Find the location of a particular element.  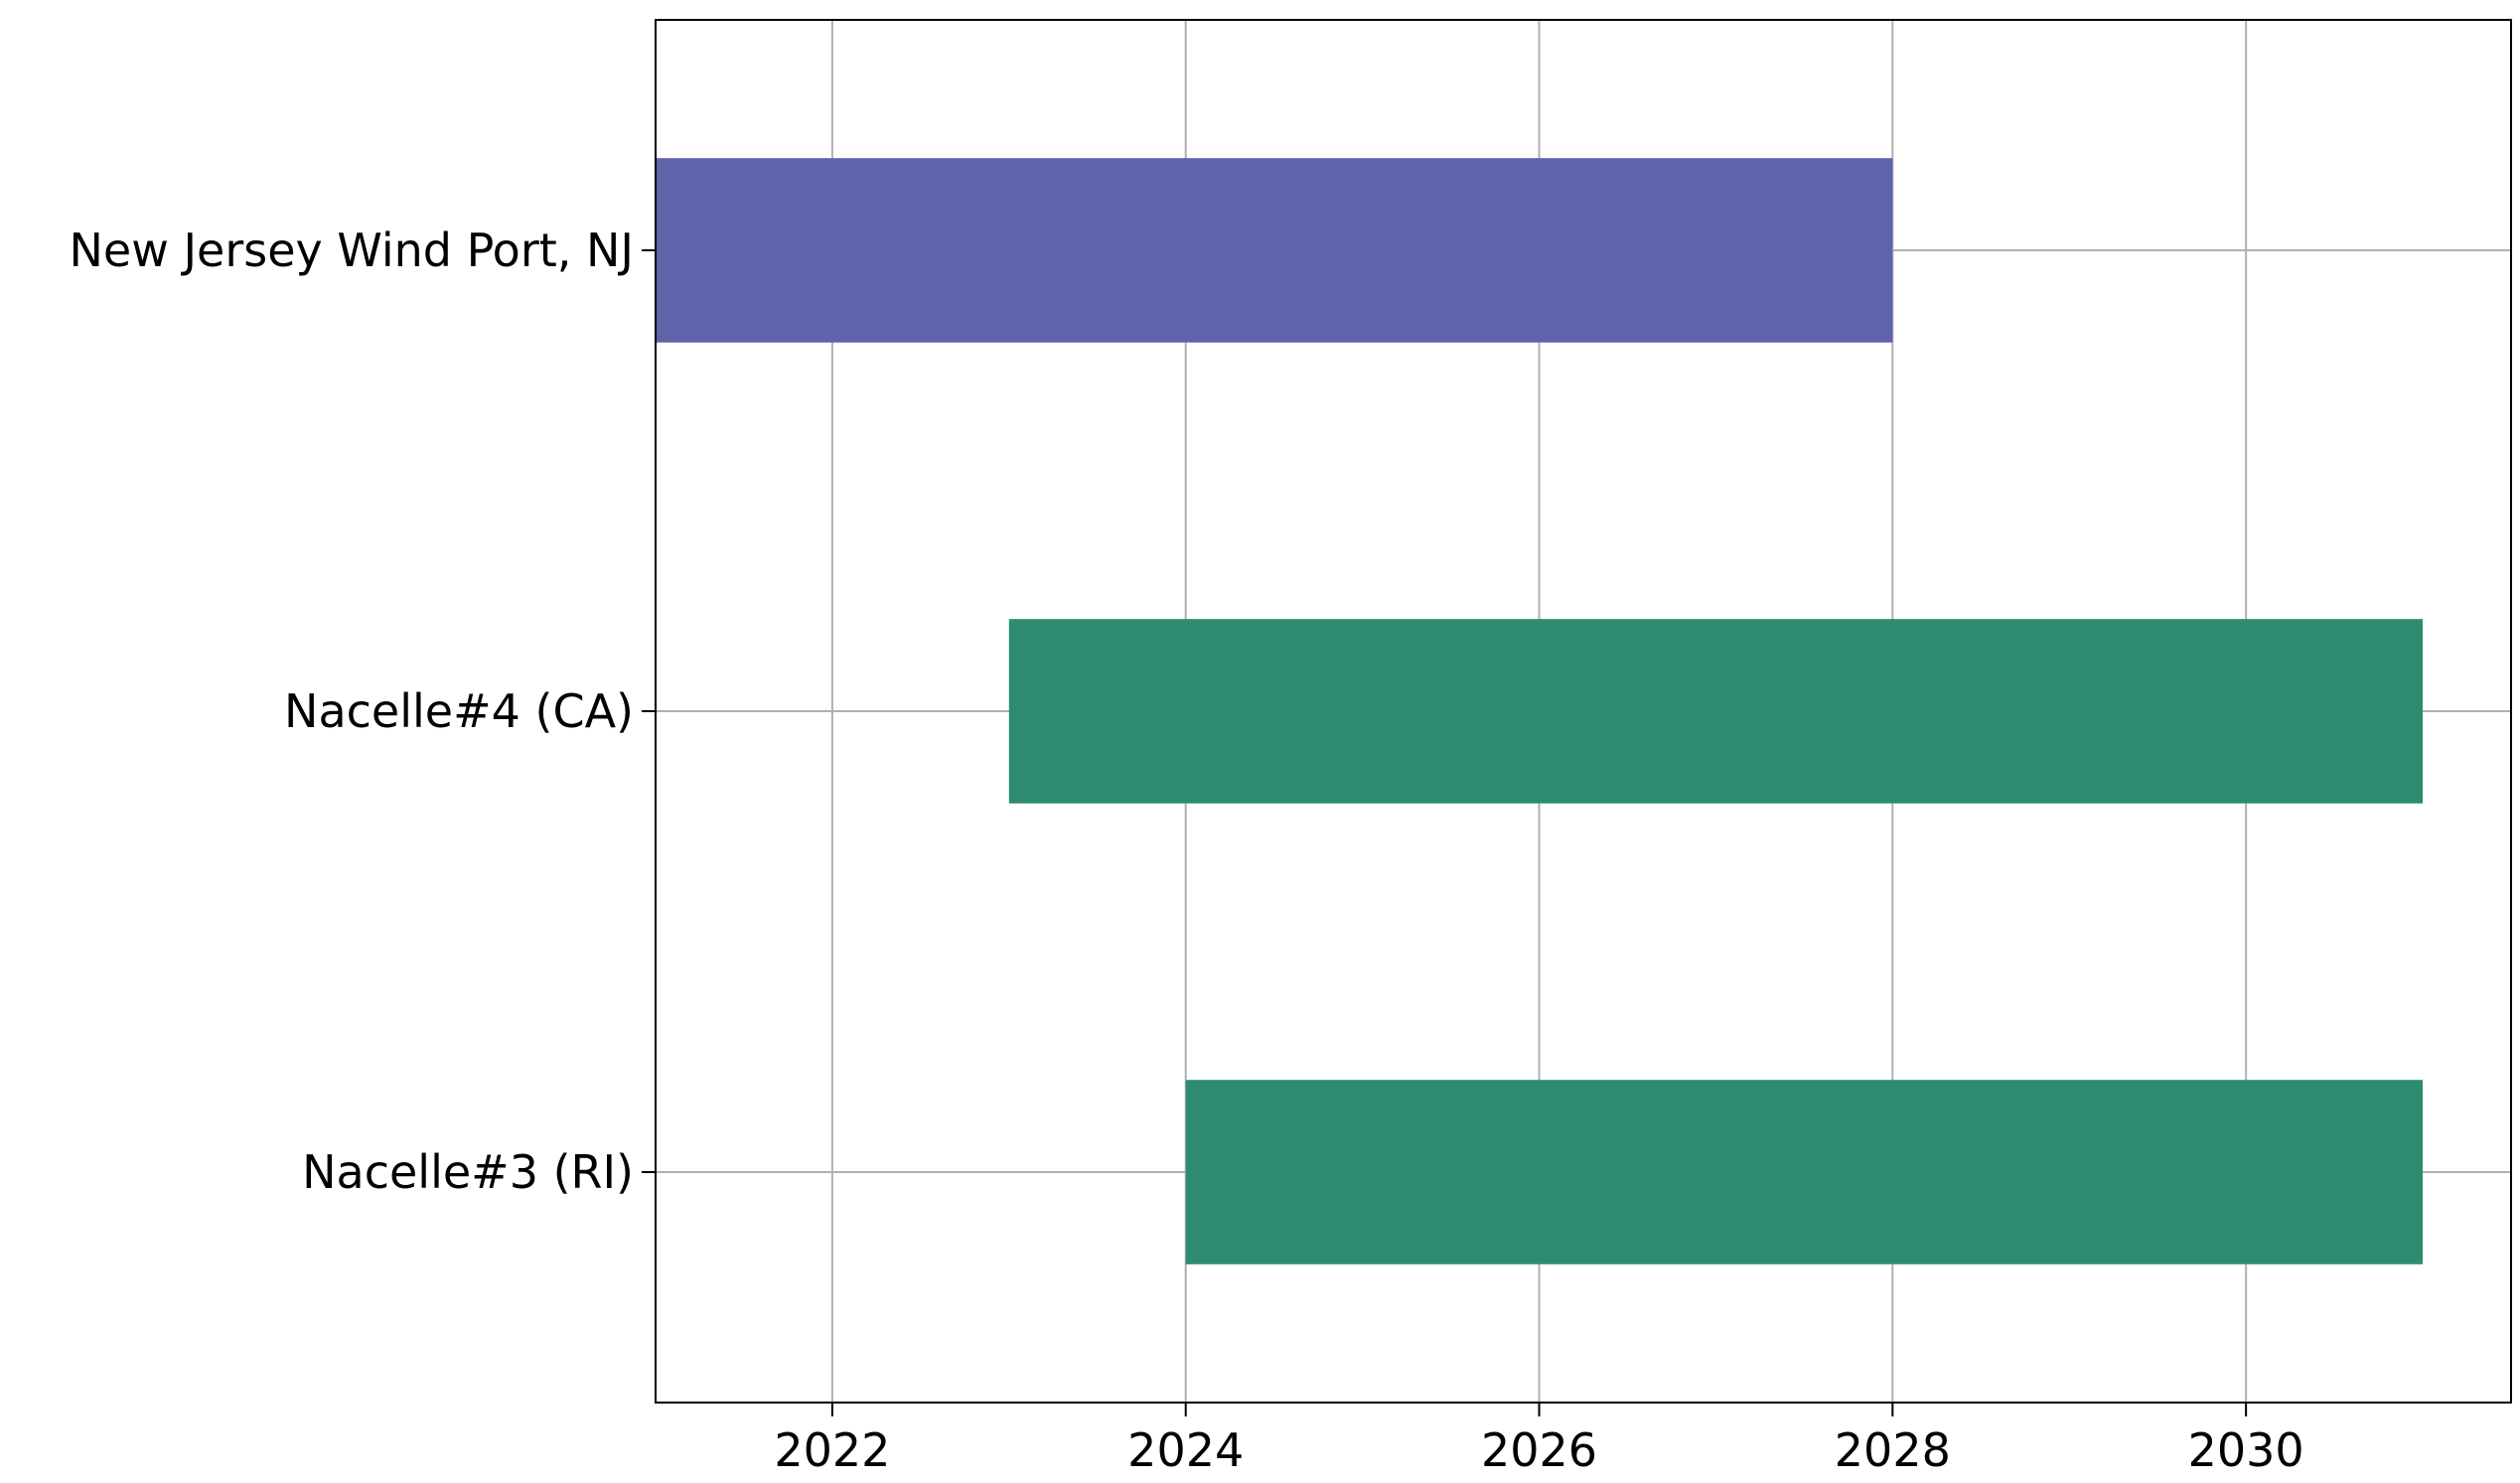

y-category-label: New Jersey Wind Port, NJ is located at coordinates (352, 250).